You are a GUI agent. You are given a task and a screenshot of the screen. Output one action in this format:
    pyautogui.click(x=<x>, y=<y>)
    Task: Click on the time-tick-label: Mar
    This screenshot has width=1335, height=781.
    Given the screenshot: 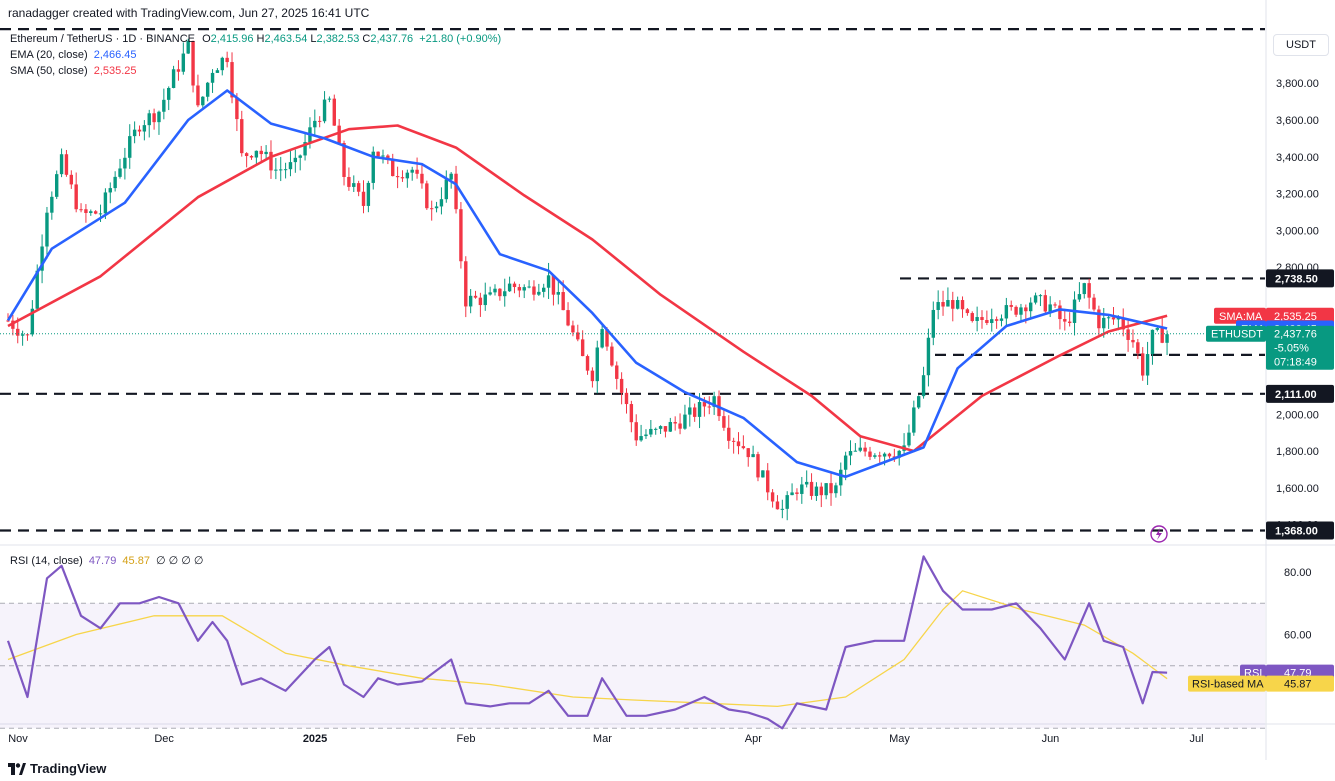 What is the action you would take?
    pyautogui.click(x=602, y=739)
    